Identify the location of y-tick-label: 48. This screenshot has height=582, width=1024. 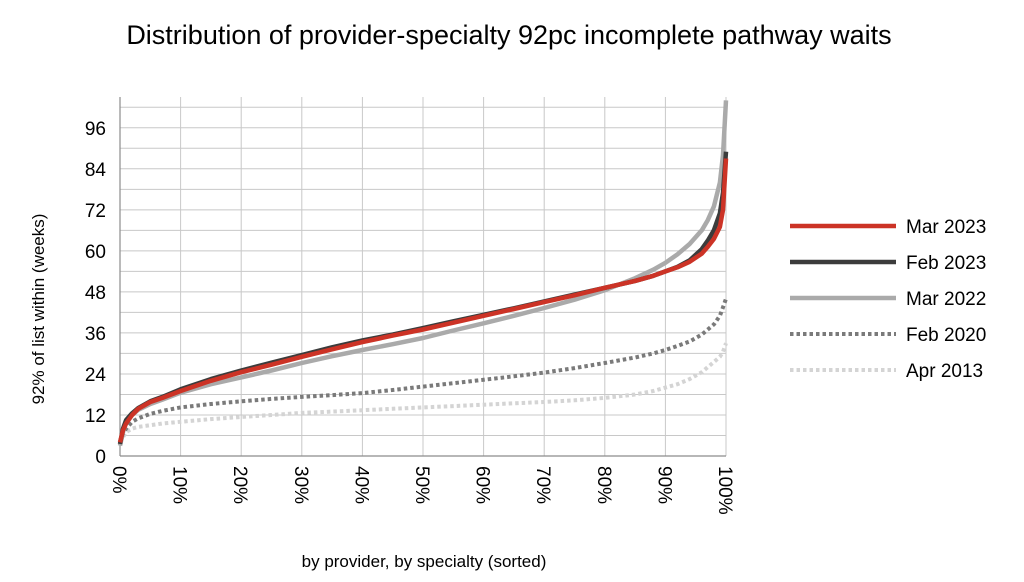
(95, 293).